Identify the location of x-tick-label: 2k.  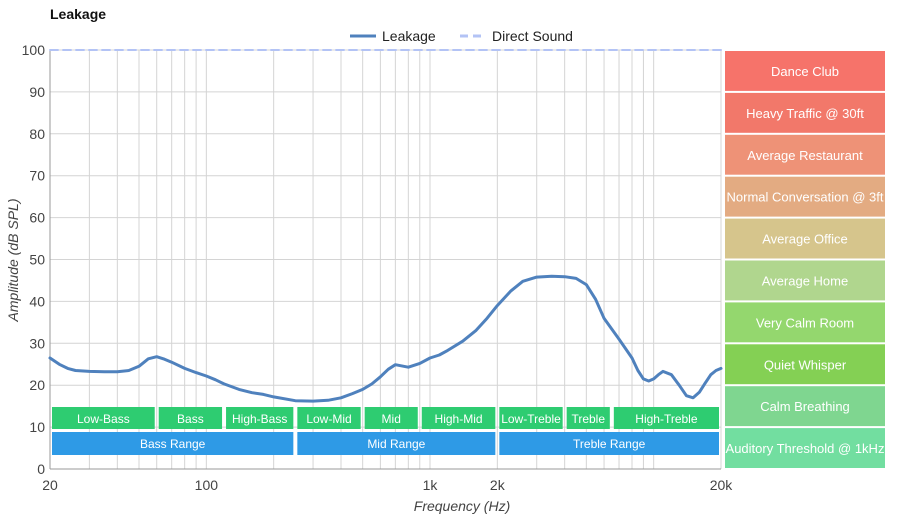
(498, 485).